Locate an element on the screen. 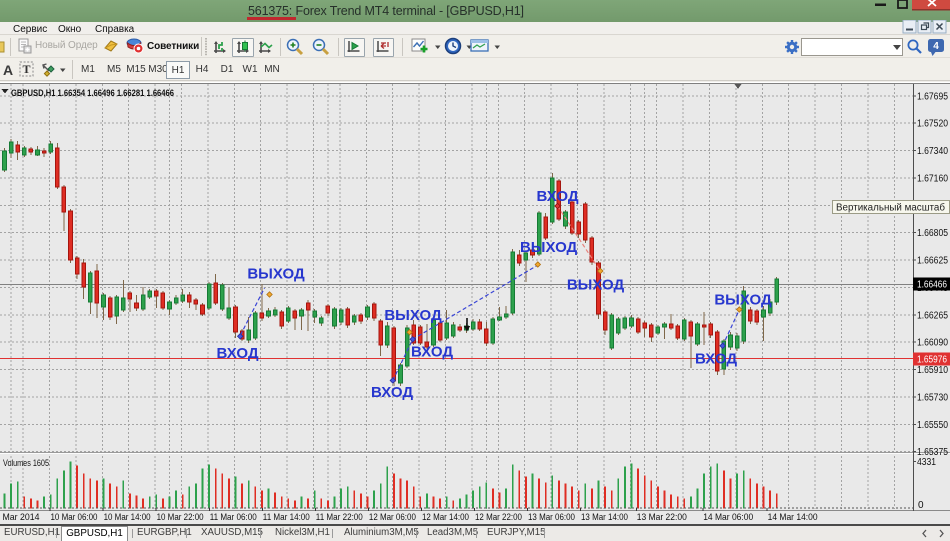 The height and width of the screenshot is (541, 950). svg-text: 1.67160 is located at coordinates (932, 178).